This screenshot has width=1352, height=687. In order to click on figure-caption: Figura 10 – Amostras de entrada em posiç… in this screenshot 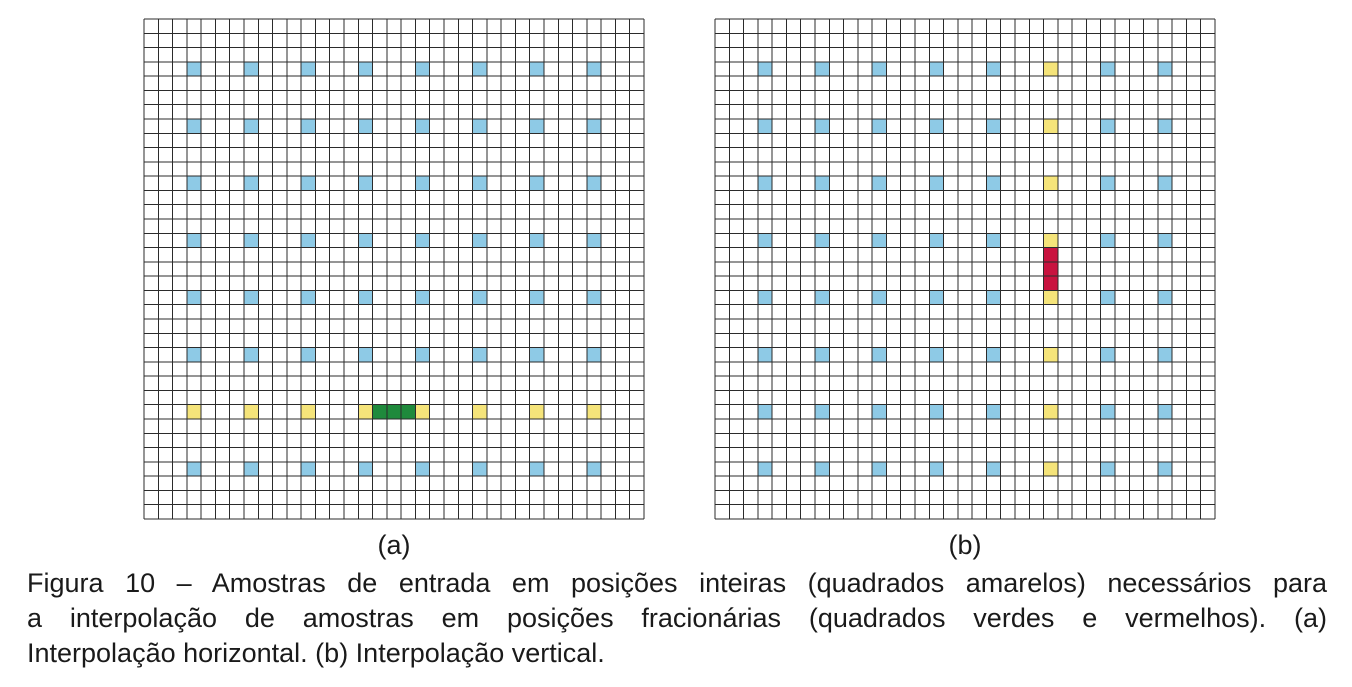, I will do `click(677, 618)`.